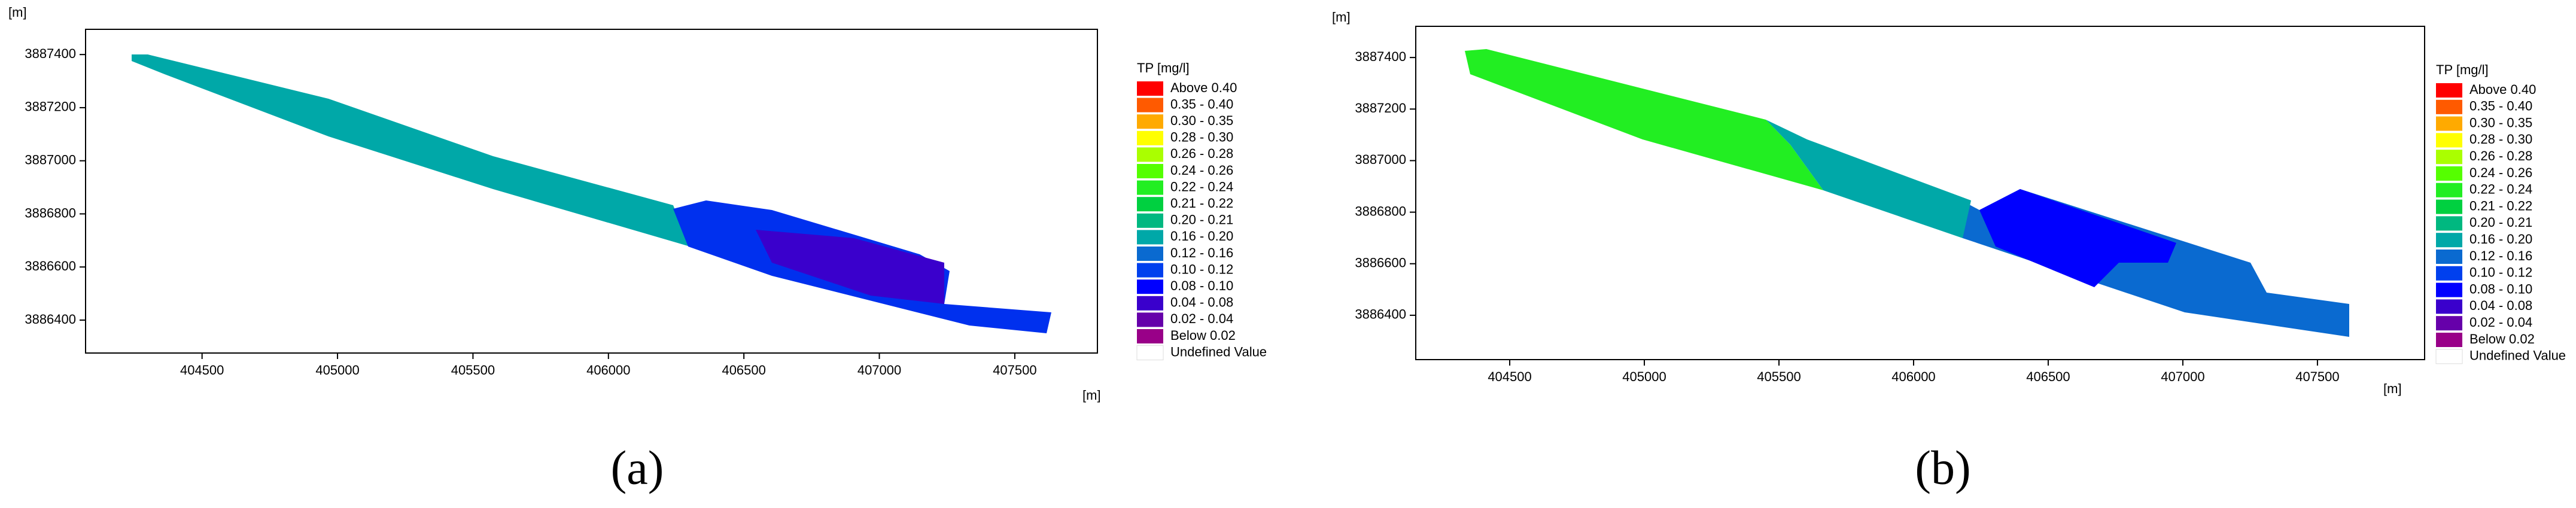 The image size is (2576, 508). I want to click on y-tick-label: 3886400, so click(1380, 314).